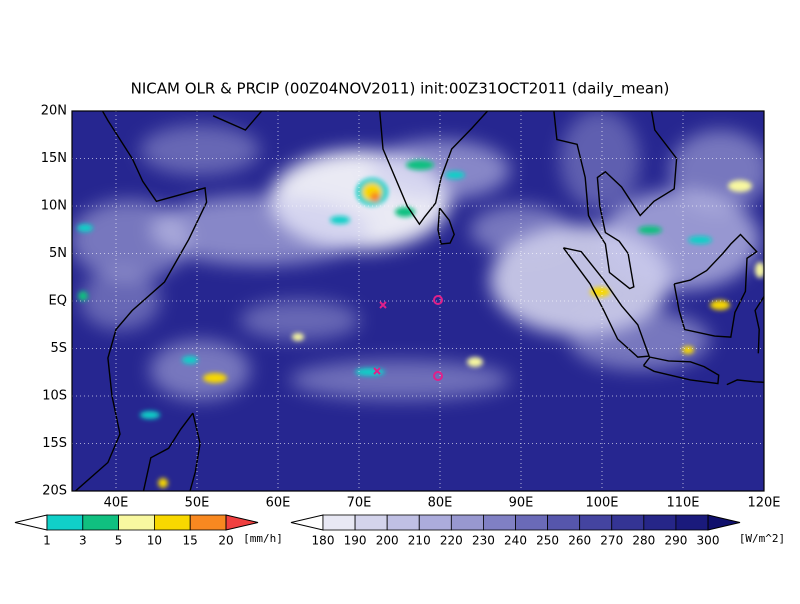 The height and width of the screenshot is (604, 800). I want to click on lat-label: EQ, so click(58, 301).